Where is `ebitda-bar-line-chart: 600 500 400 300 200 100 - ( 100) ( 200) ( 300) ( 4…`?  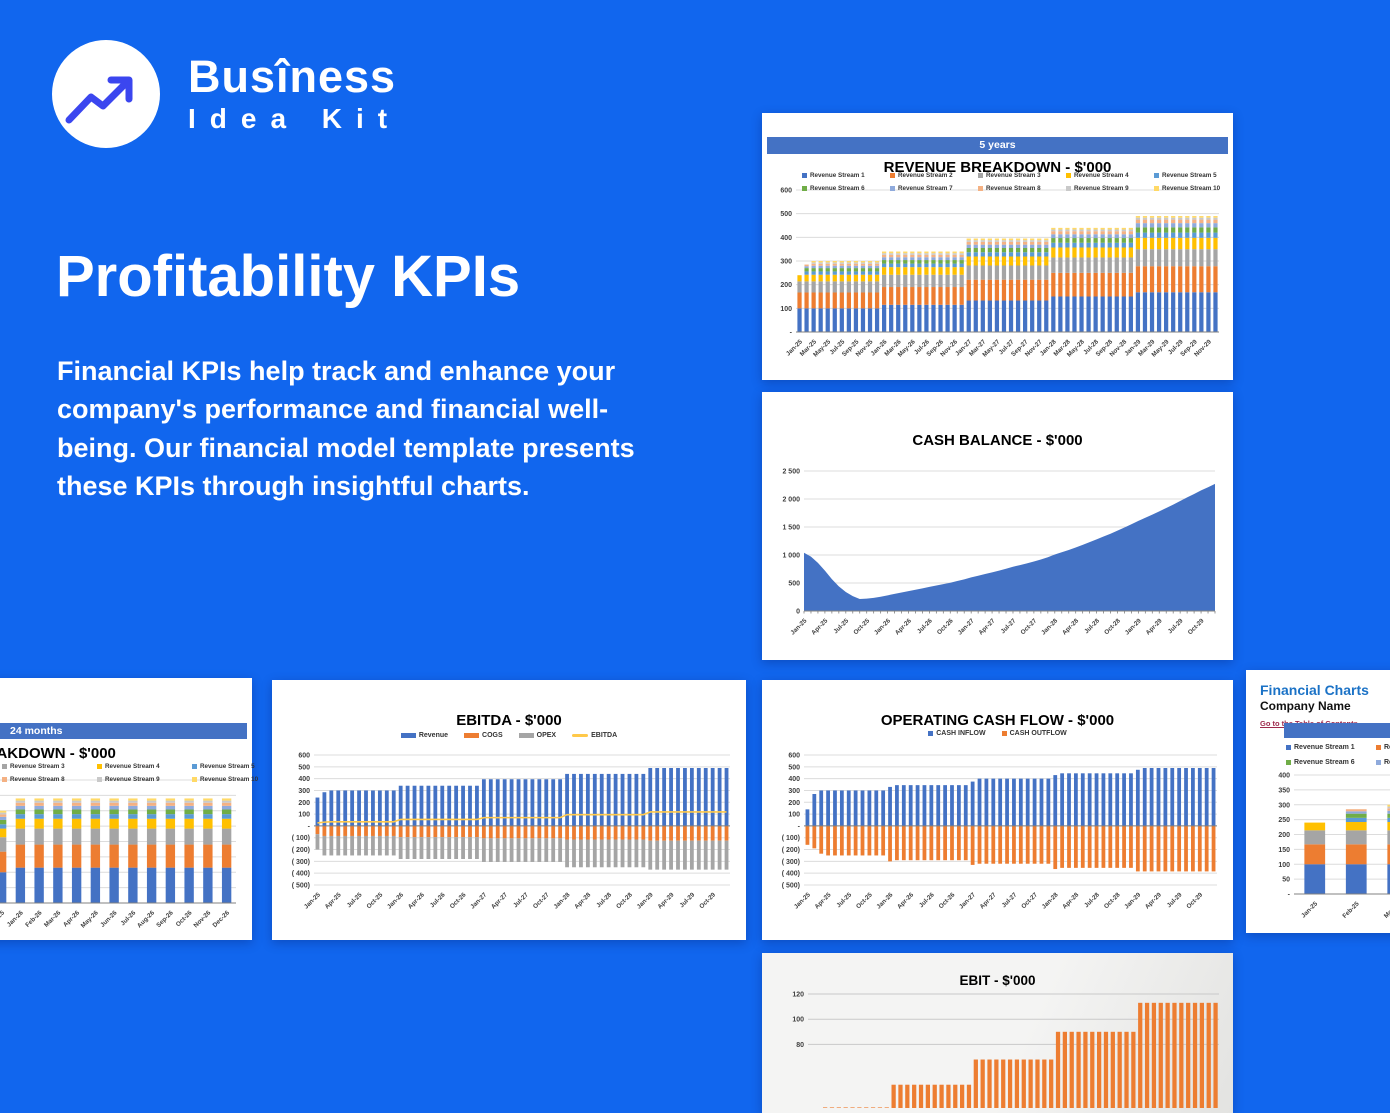
ebitda-bar-line-chart: 600 500 400 300 200 100 - ( 100) ( 200) ( 300) ( 4… is located at coordinates (511, 842).